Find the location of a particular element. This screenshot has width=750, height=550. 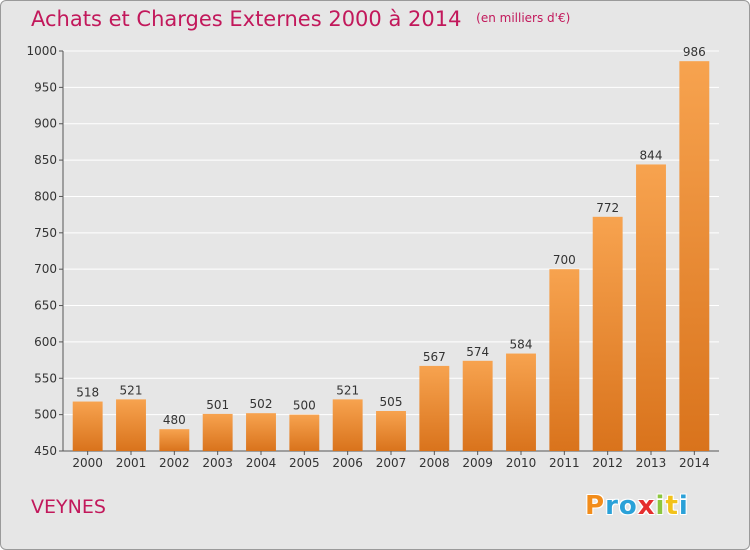

bar-value-label: 480 is located at coordinates (174, 420).